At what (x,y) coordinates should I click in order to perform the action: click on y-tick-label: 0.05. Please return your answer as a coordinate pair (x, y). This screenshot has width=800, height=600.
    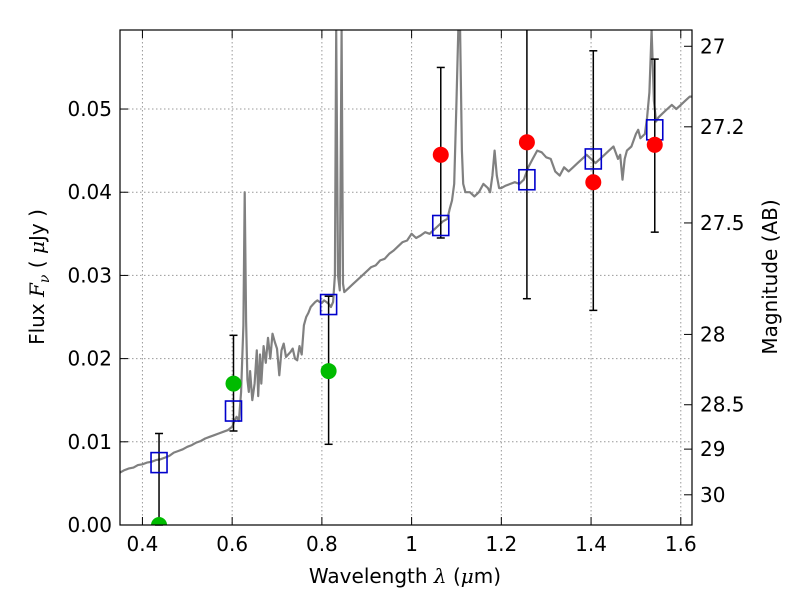
    Looking at the image, I should click on (89, 109).